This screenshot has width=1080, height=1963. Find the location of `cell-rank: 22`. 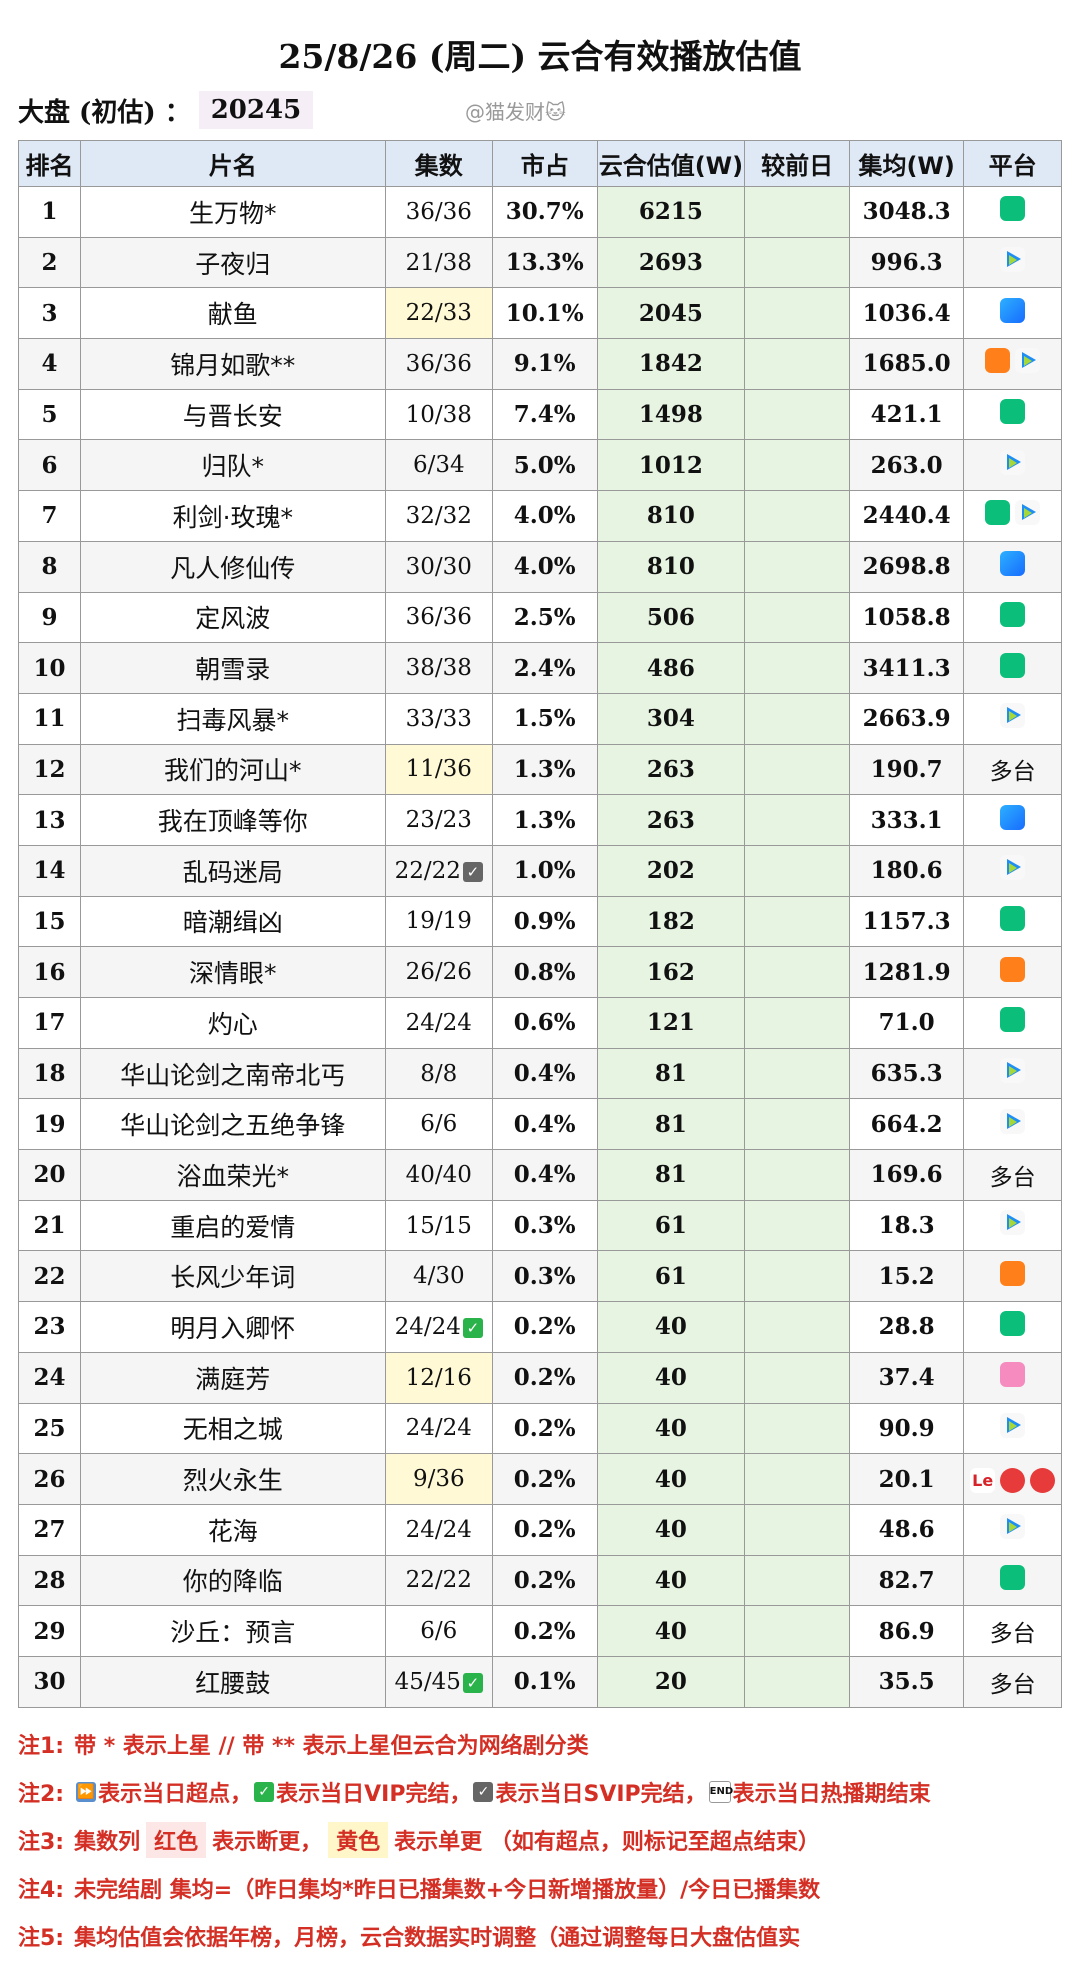

cell-rank: 22 is located at coordinates (49, 1276).